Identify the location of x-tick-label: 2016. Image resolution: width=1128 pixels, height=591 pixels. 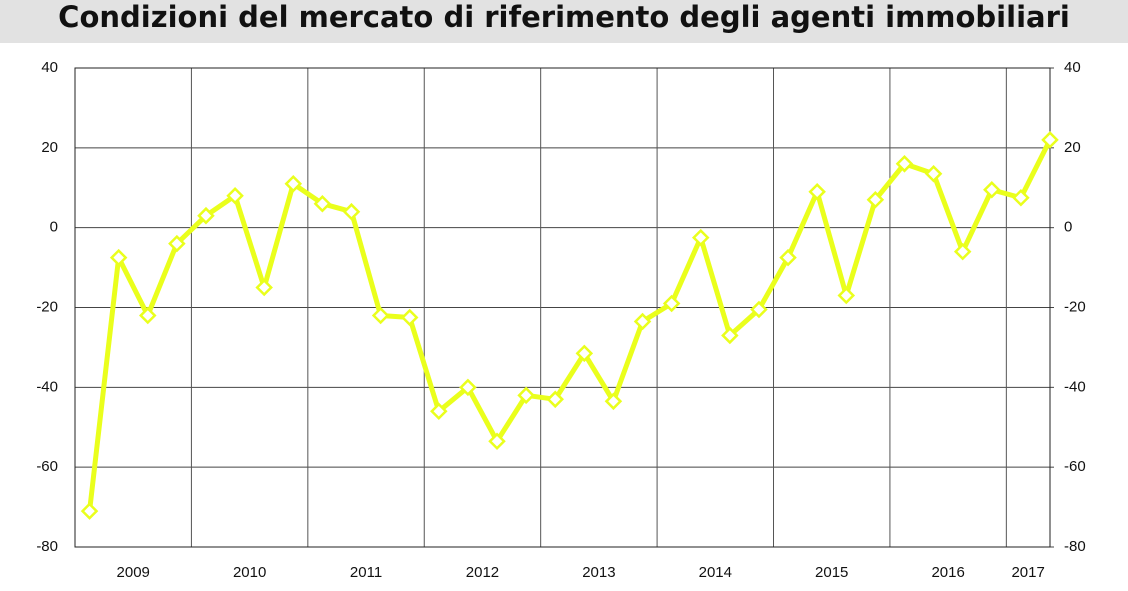
(947, 572).